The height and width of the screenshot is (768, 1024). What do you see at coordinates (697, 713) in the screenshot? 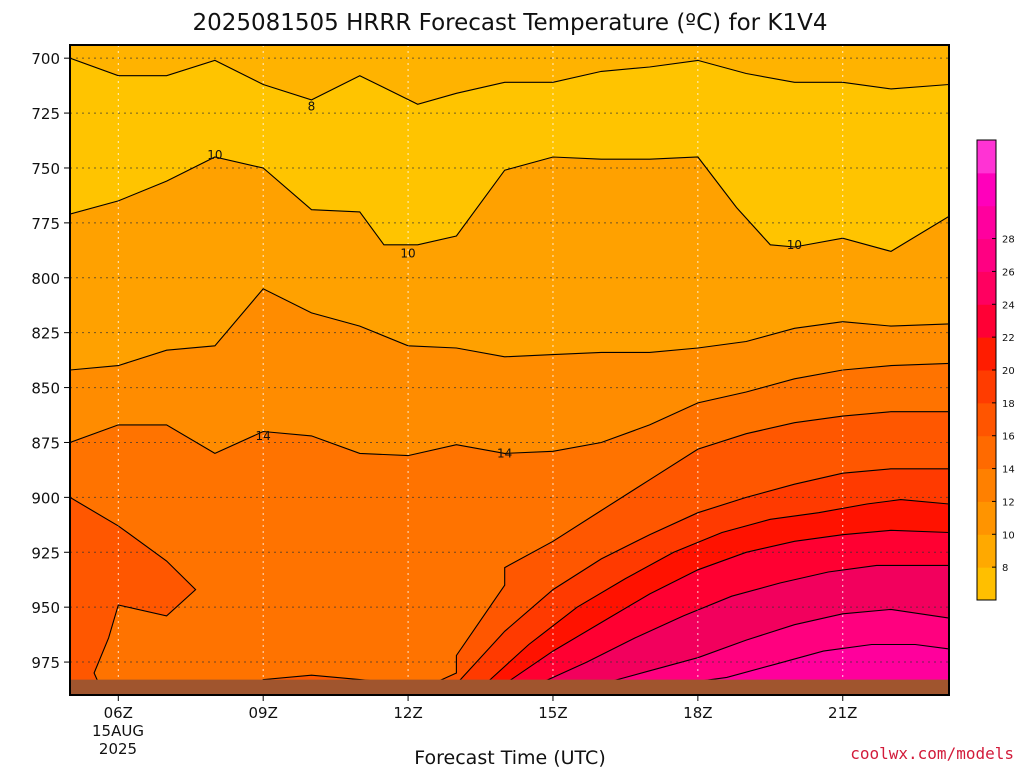
I see `x-tick-label-18: 18Z` at bounding box center [697, 713].